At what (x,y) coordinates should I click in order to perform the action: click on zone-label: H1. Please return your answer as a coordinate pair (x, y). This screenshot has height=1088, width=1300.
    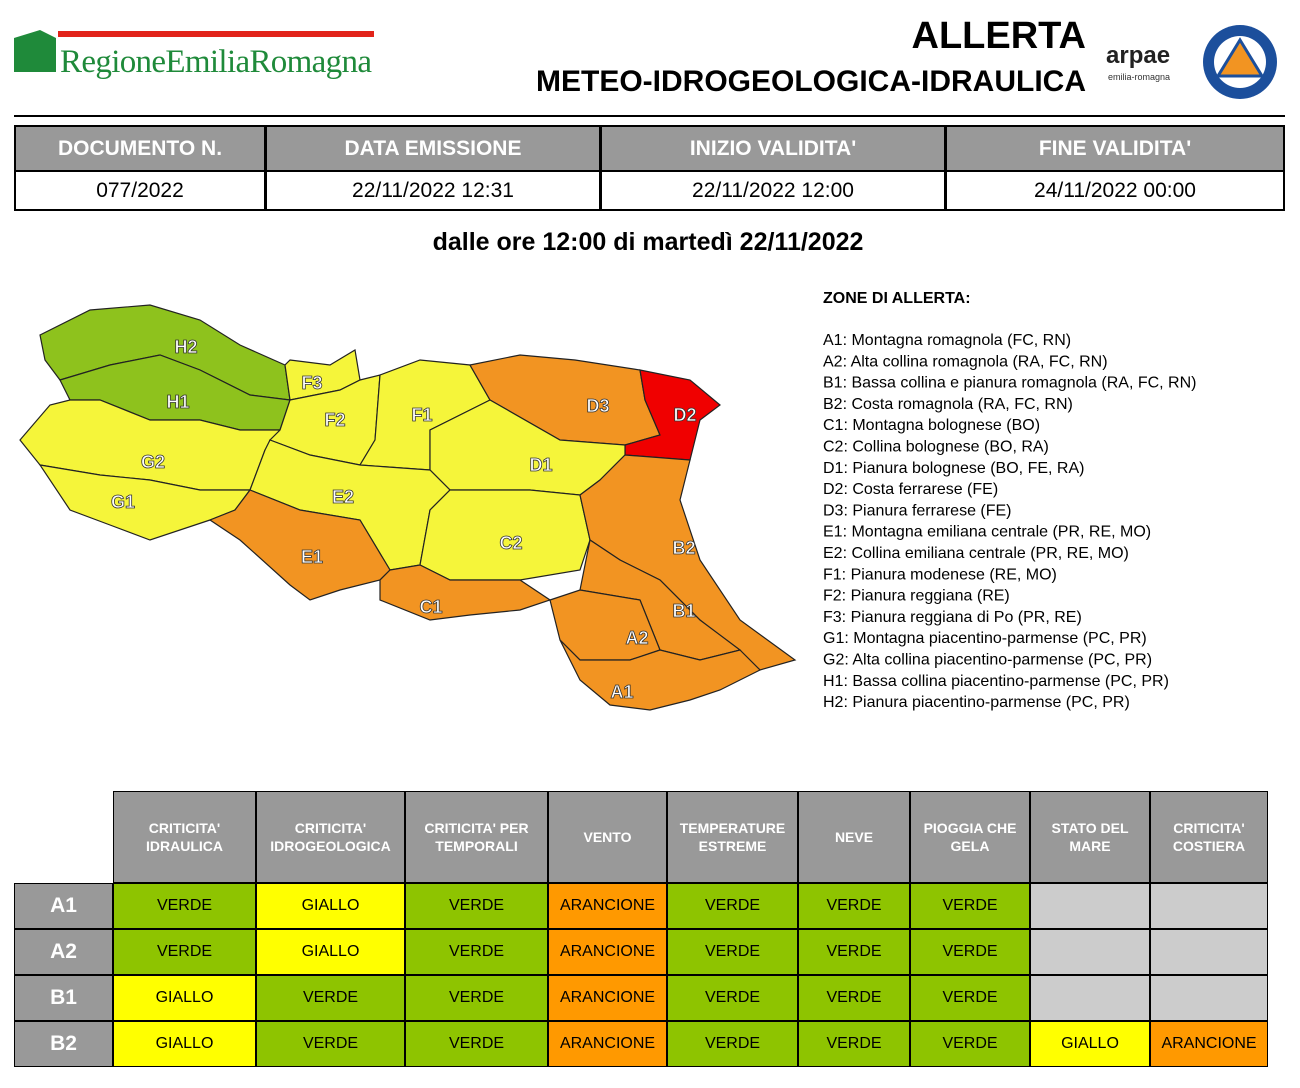
    Looking at the image, I should click on (177, 402).